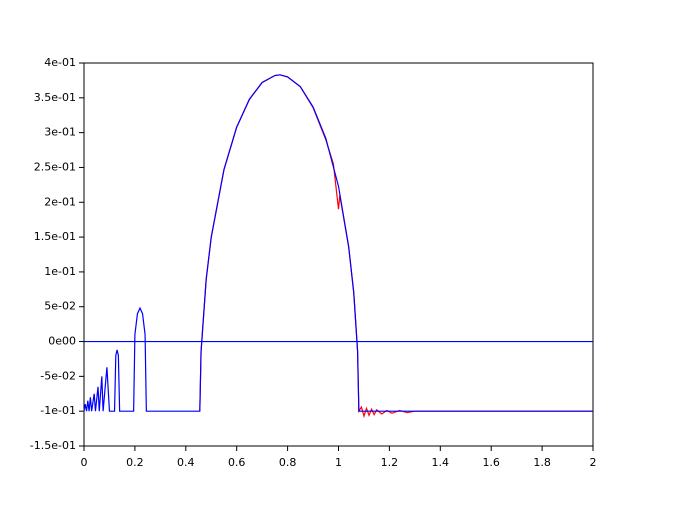 The height and width of the screenshot is (511, 678). Describe the element at coordinates (441, 462) in the screenshot. I see `x-tick-label: 1.4` at that location.